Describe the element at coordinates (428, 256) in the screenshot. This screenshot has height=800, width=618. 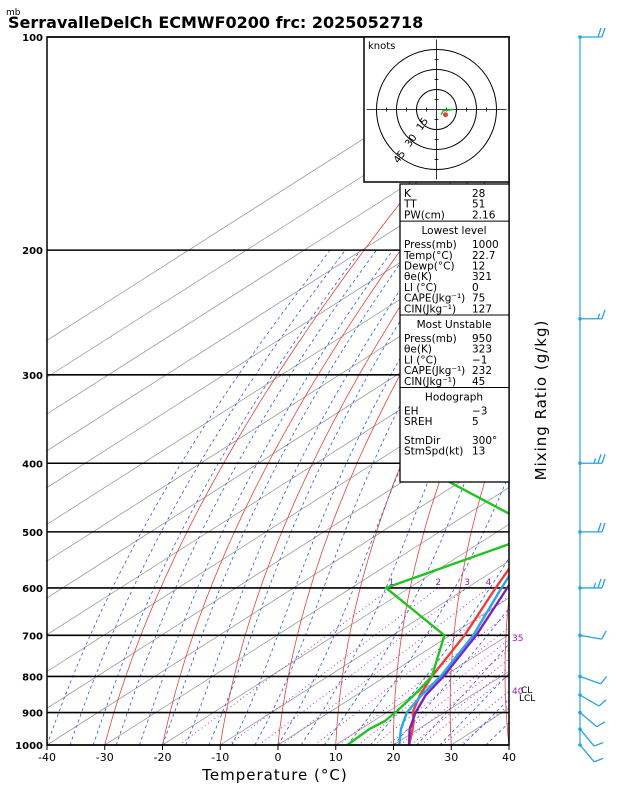
I see `index-label: Temp(°C)` at that location.